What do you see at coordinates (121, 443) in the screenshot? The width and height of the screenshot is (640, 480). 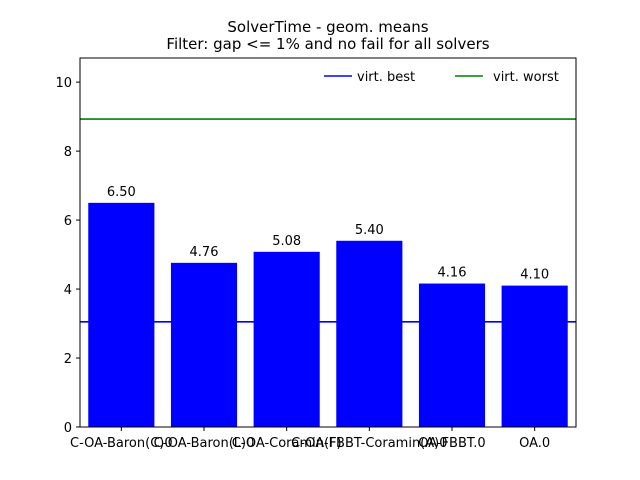 I see `x-tick-label: C-OA-Baron(C)0` at bounding box center [121, 443].